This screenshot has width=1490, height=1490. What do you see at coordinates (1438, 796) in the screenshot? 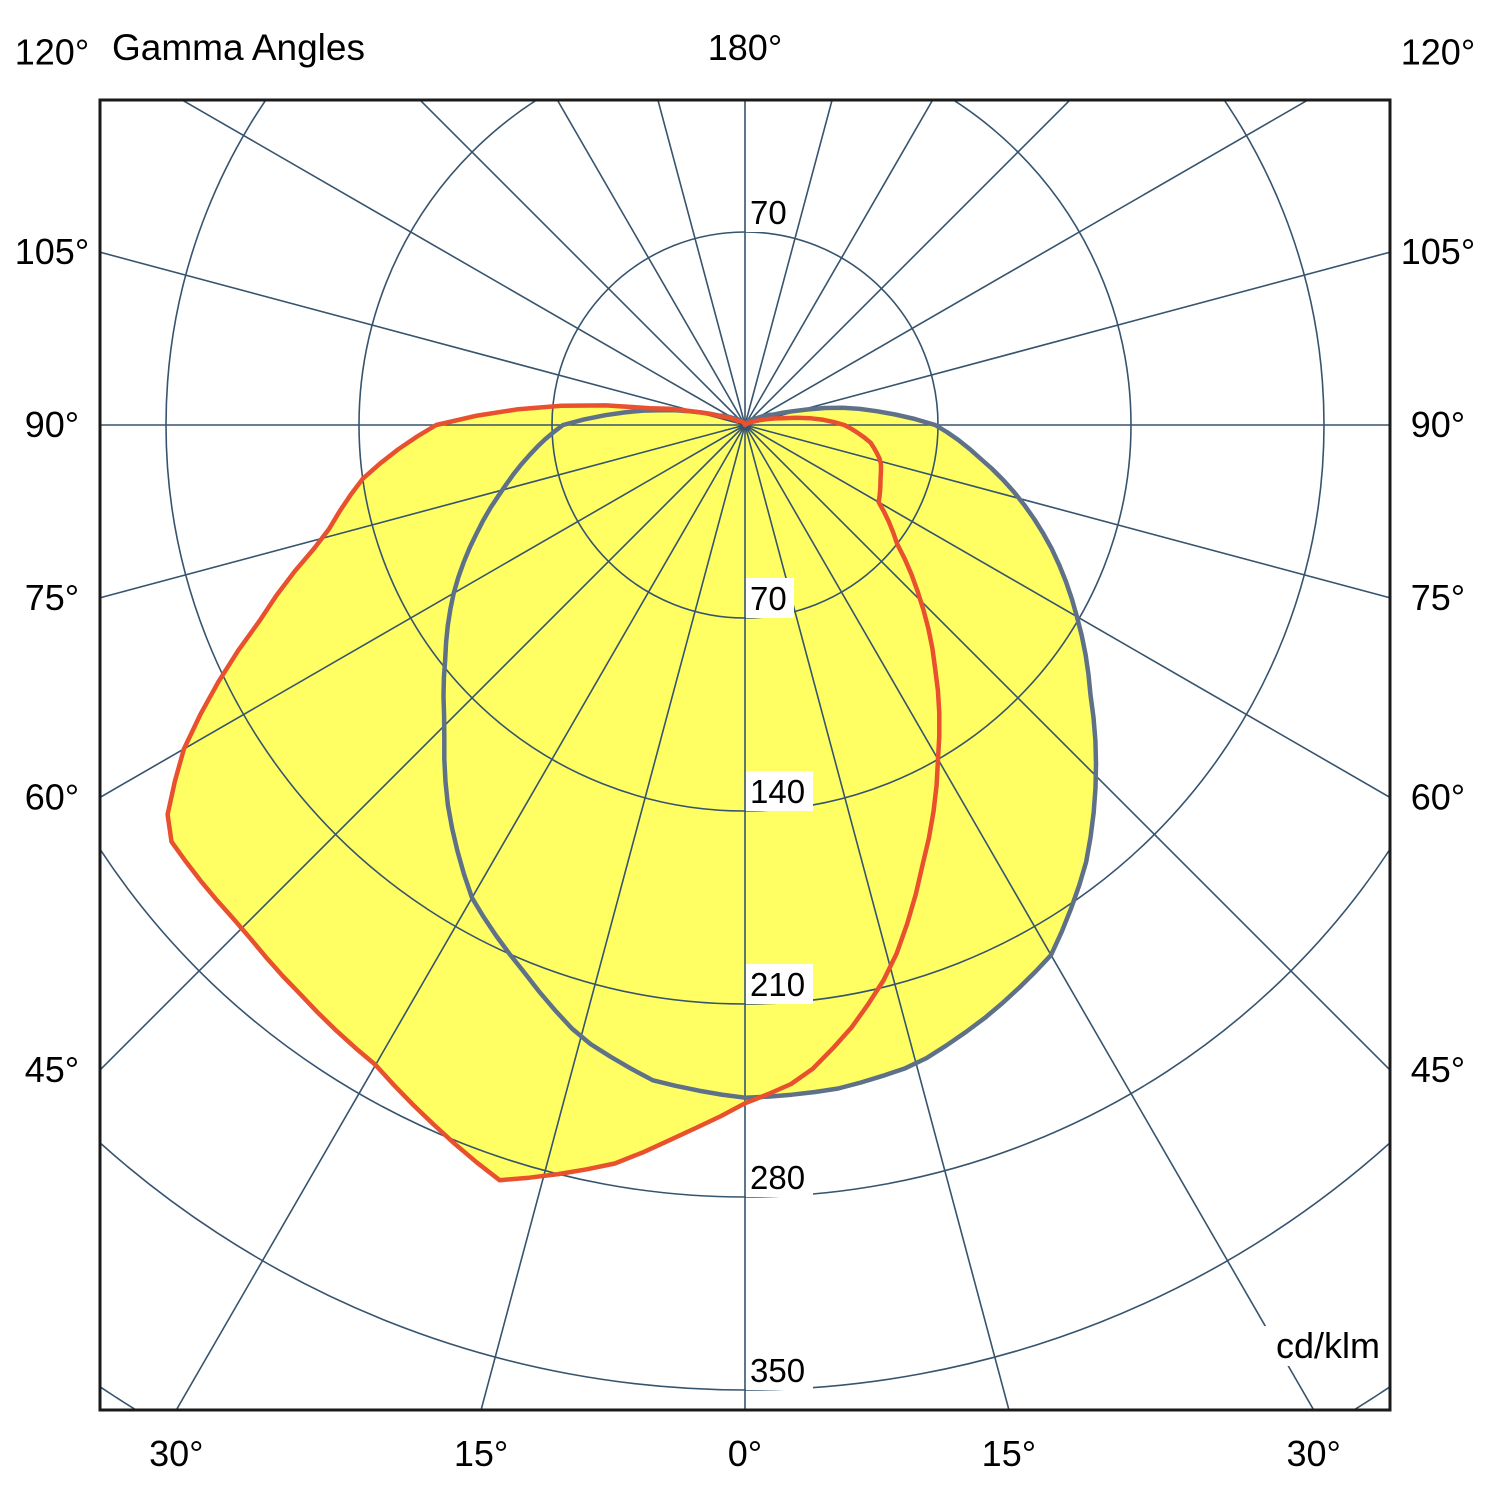
I see `angle-label-right: 60°` at bounding box center [1438, 796].